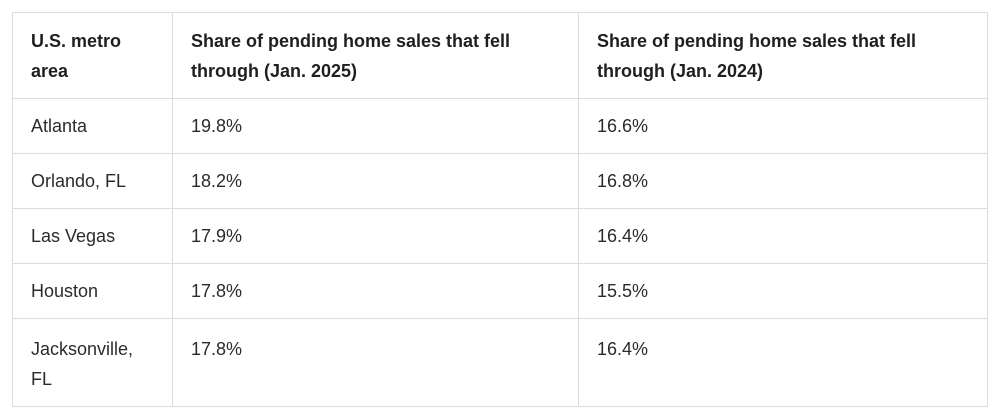 The image size is (1000, 418). I want to click on table-row: Atlanta 19.8% 16.6%, so click(500, 126).